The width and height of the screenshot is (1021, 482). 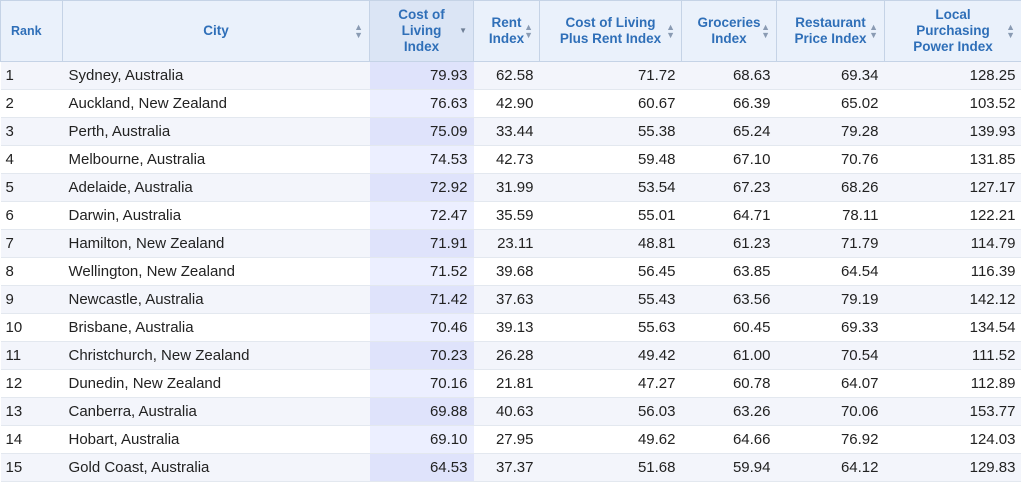 What do you see at coordinates (729, 244) in the screenshot?
I see `cell-groceries-index: 61.23` at bounding box center [729, 244].